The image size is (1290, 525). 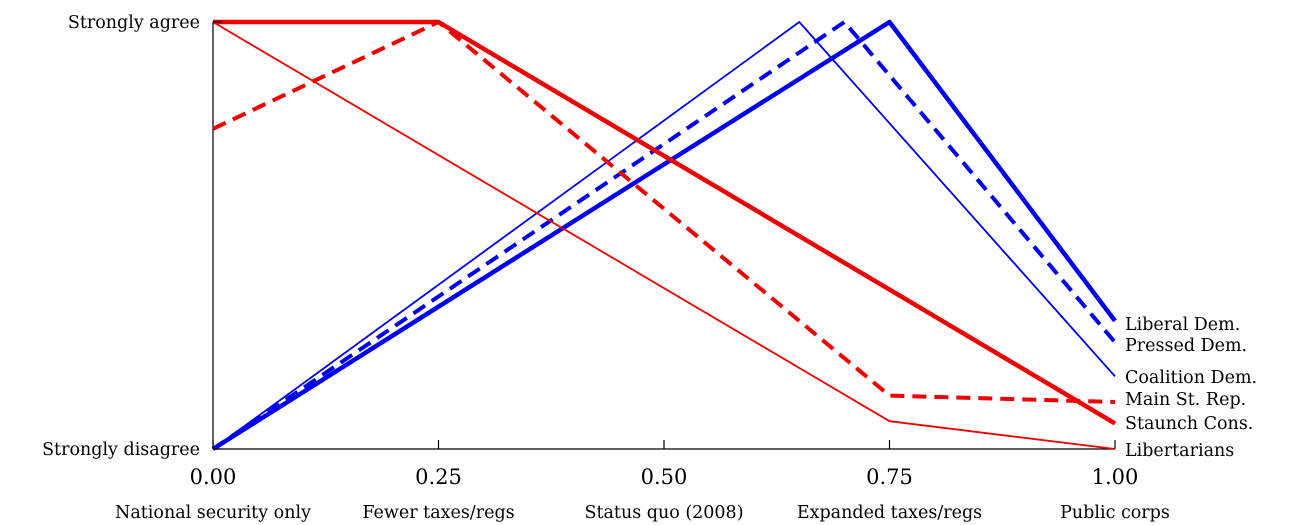 What do you see at coordinates (663, 513) in the screenshot?
I see `x-category-label: Status quo (2008)` at bounding box center [663, 513].